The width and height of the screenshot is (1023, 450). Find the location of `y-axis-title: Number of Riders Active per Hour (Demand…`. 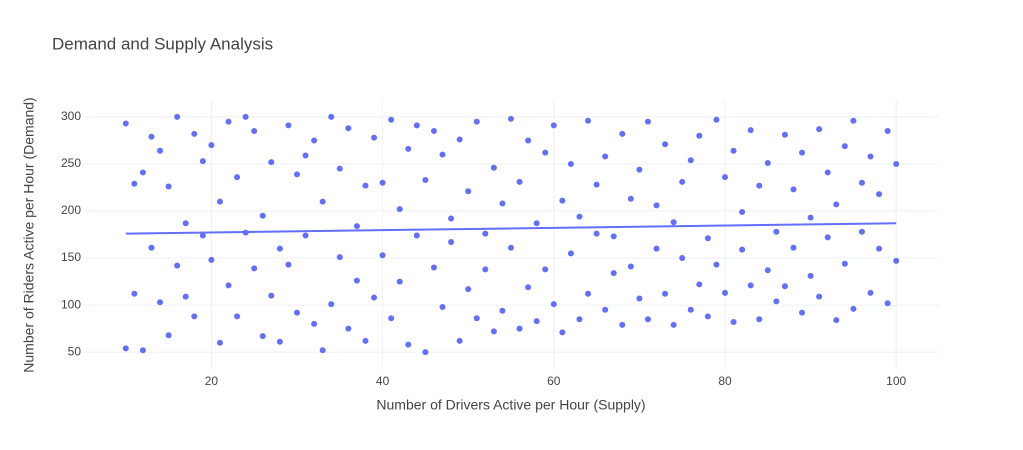

y-axis-title: Number of Riders Active per Hour (Demand… is located at coordinates (29, 234).